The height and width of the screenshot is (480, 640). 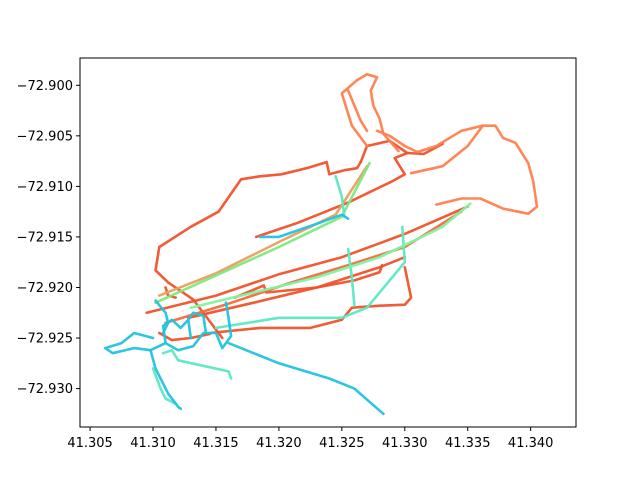 What do you see at coordinates (45, 339) in the screenshot?
I see `y-tick-label-5: −72.925` at bounding box center [45, 339].